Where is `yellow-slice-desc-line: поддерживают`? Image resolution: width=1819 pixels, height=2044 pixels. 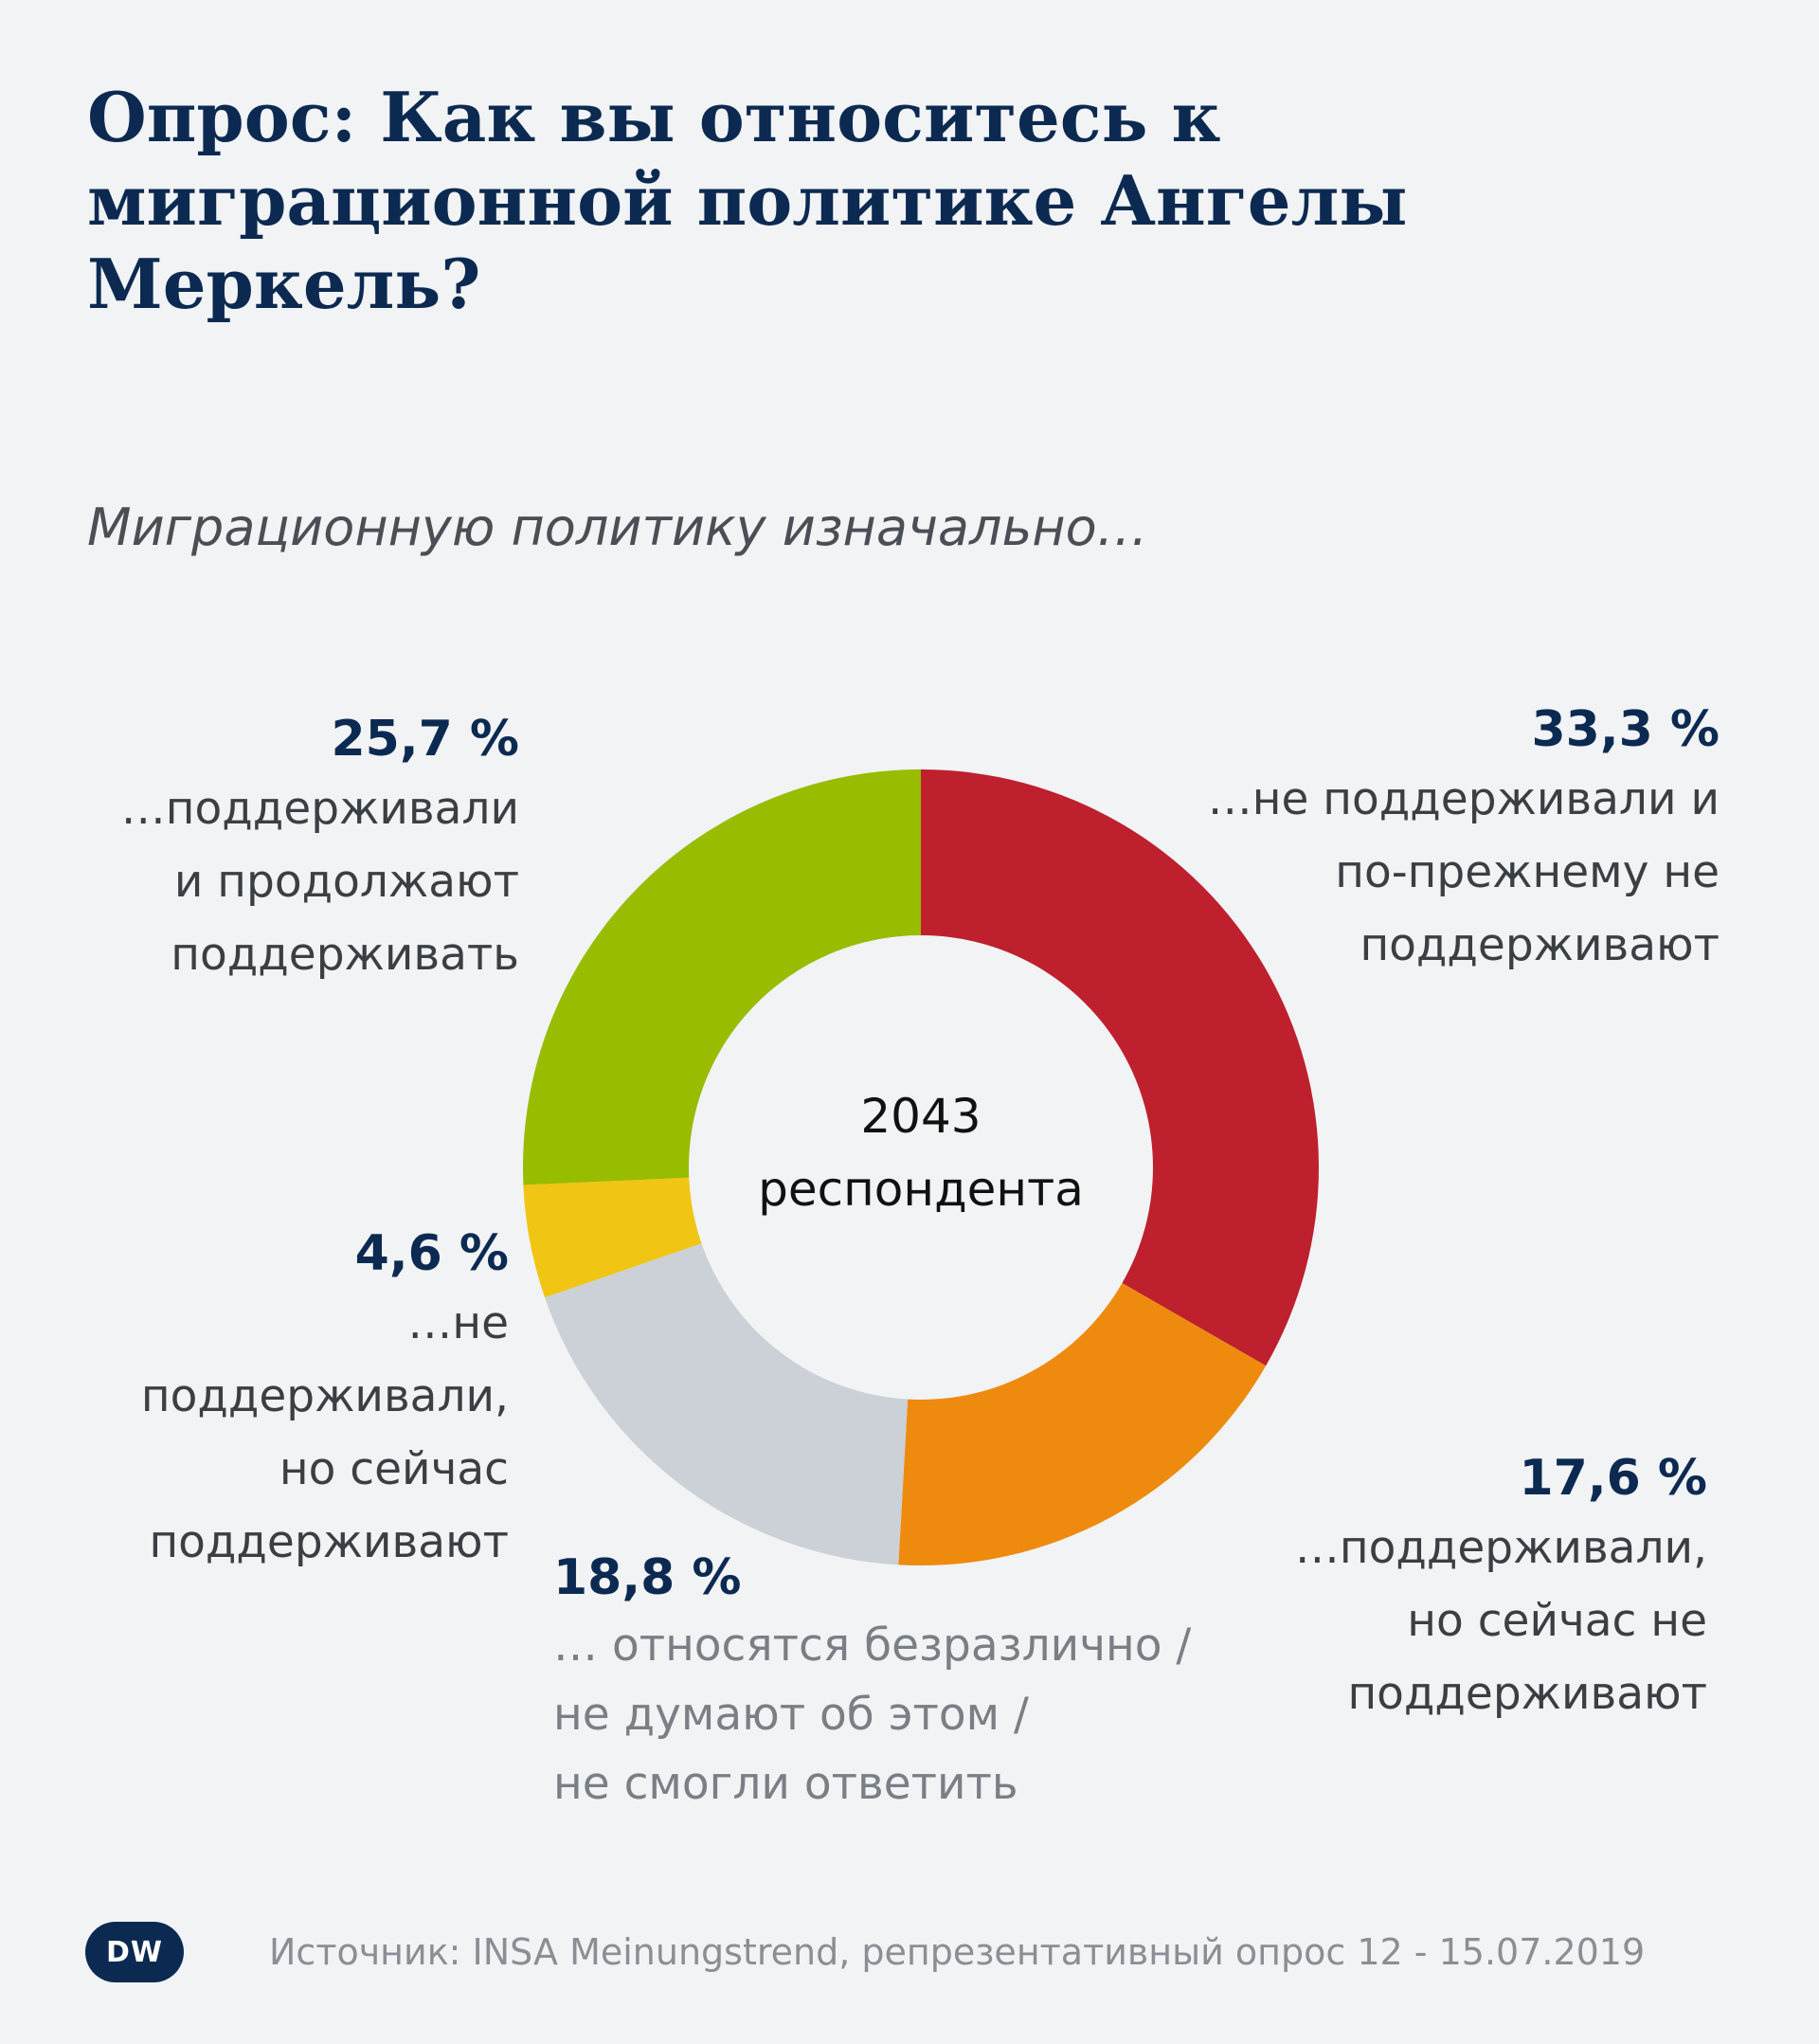
yellow-slice-desc-line: поддерживают is located at coordinates (329, 1542).